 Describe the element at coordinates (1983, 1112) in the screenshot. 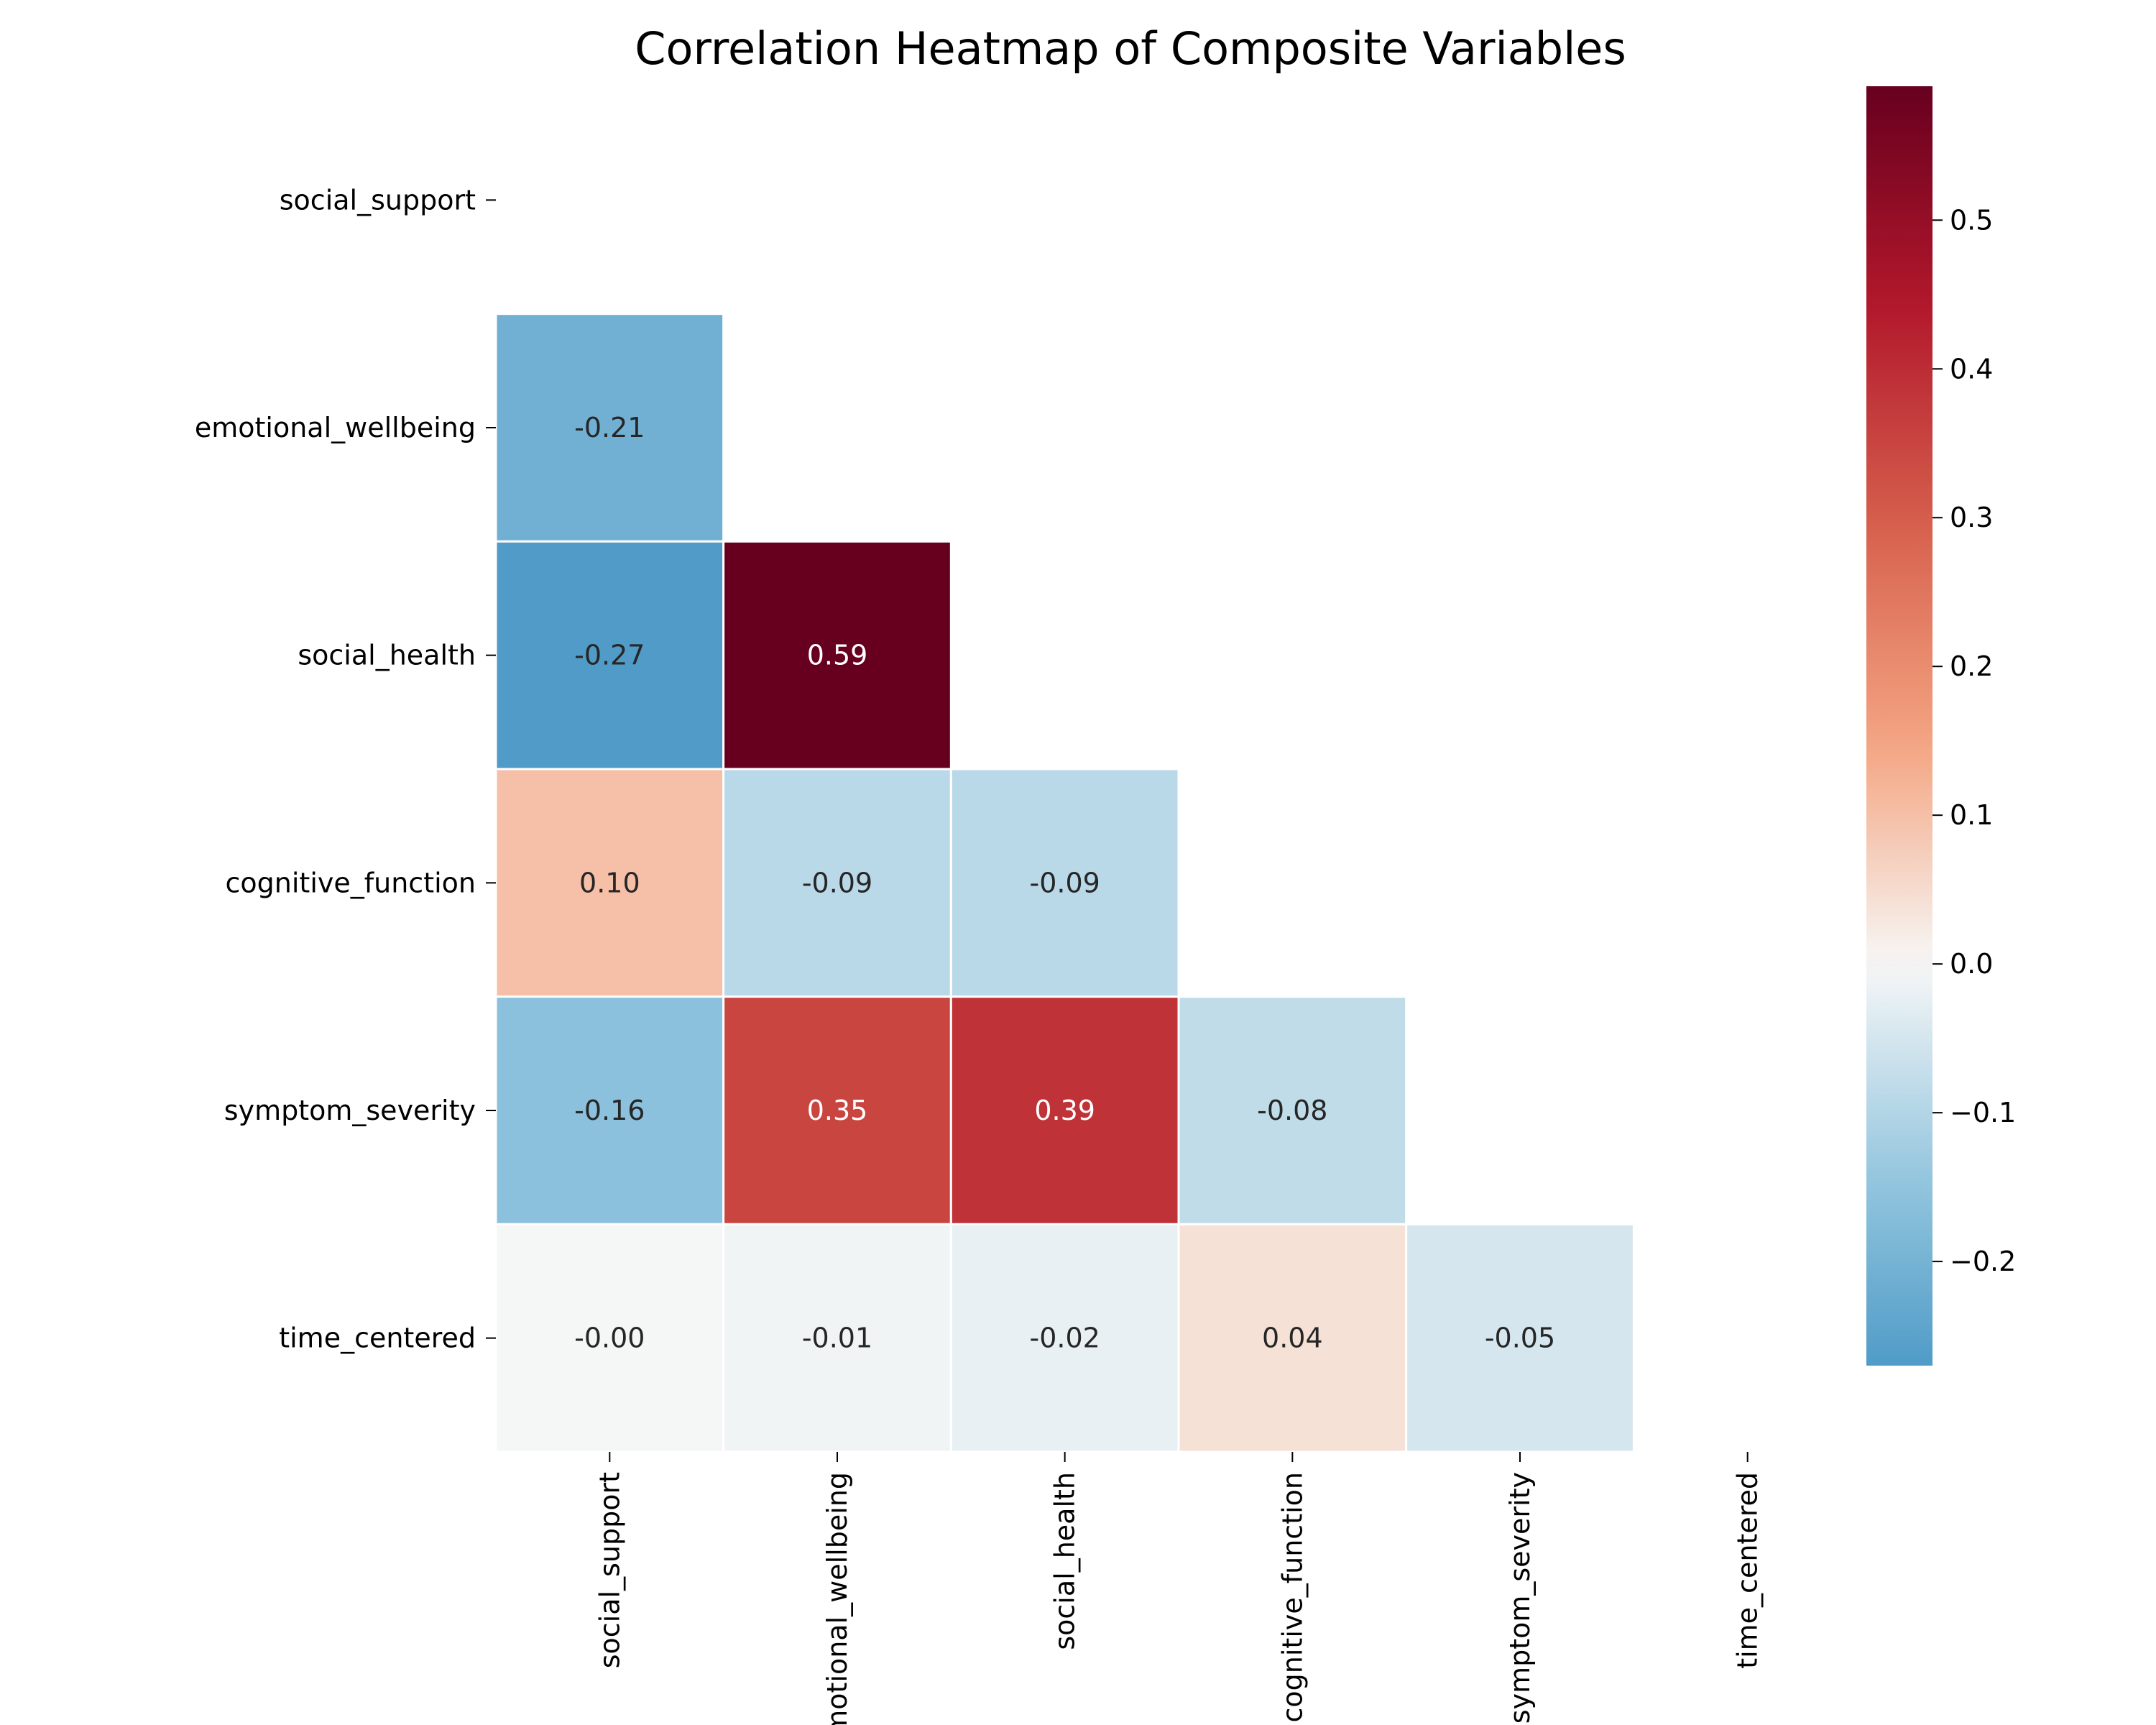

I see `colorbar-tick-label: −0.1` at that location.